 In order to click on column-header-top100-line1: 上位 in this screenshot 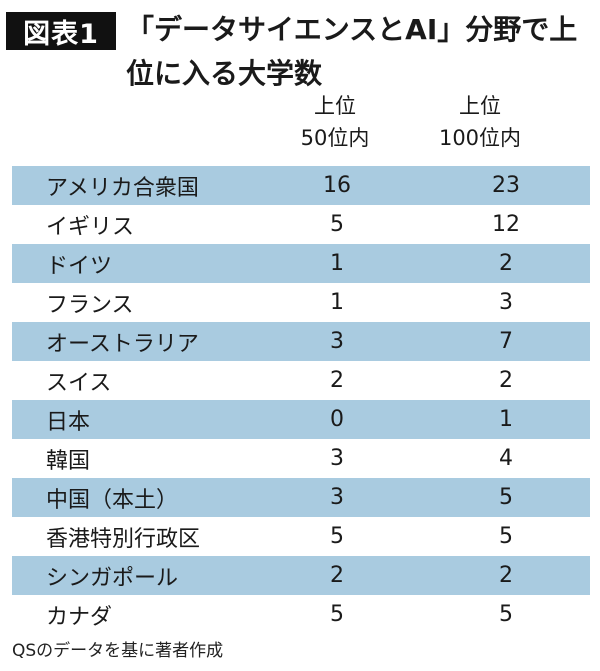, I will do `click(480, 106)`.